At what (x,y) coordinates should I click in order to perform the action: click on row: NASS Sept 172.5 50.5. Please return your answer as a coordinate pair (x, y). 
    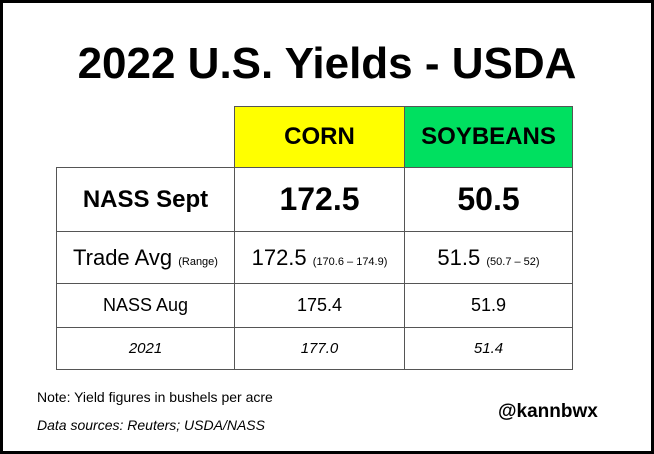
    Looking at the image, I should click on (314, 199).